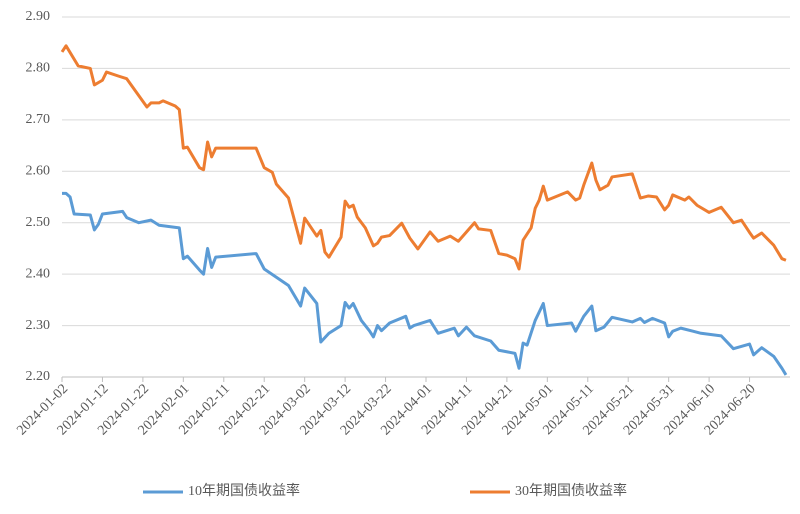  What do you see at coordinates (571, 490) in the screenshot?
I see `legend-label: 30年期国债收益率` at bounding box center [571, 490].